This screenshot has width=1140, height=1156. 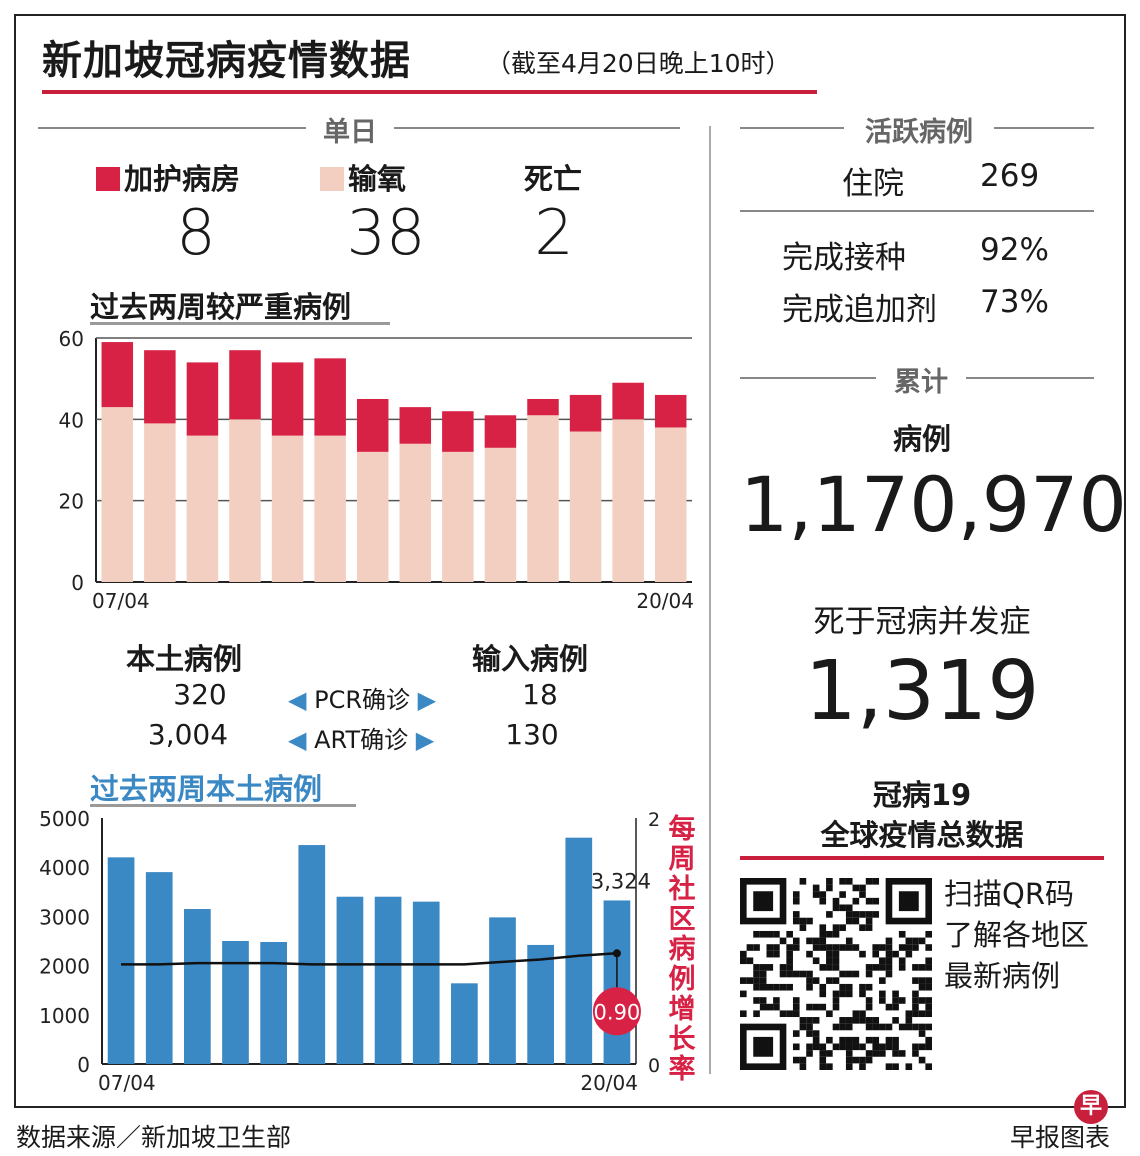 I want to click on x-start-label: 07/04, so click(x=121, y=601).